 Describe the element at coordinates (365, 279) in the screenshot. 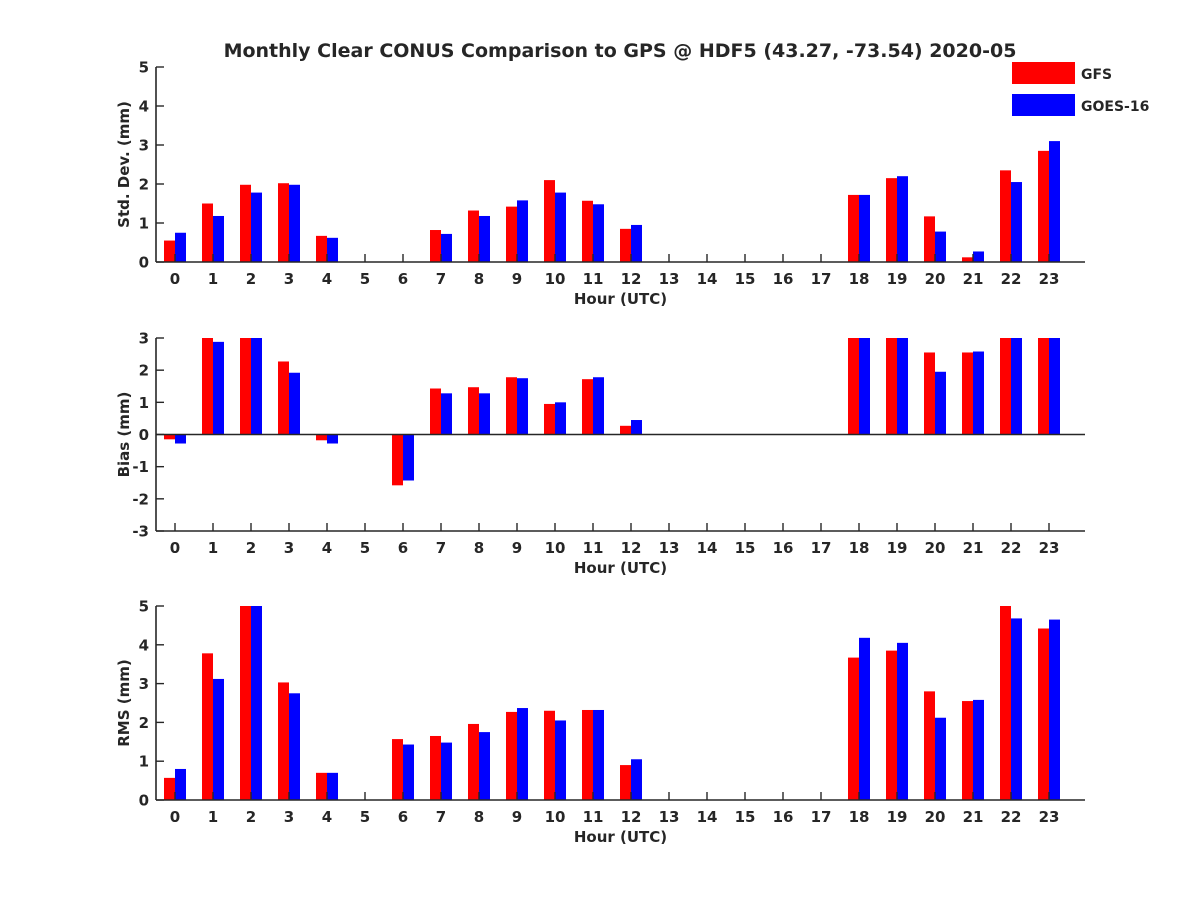

I see `std-dev-x-tick-label: 5` at that location.